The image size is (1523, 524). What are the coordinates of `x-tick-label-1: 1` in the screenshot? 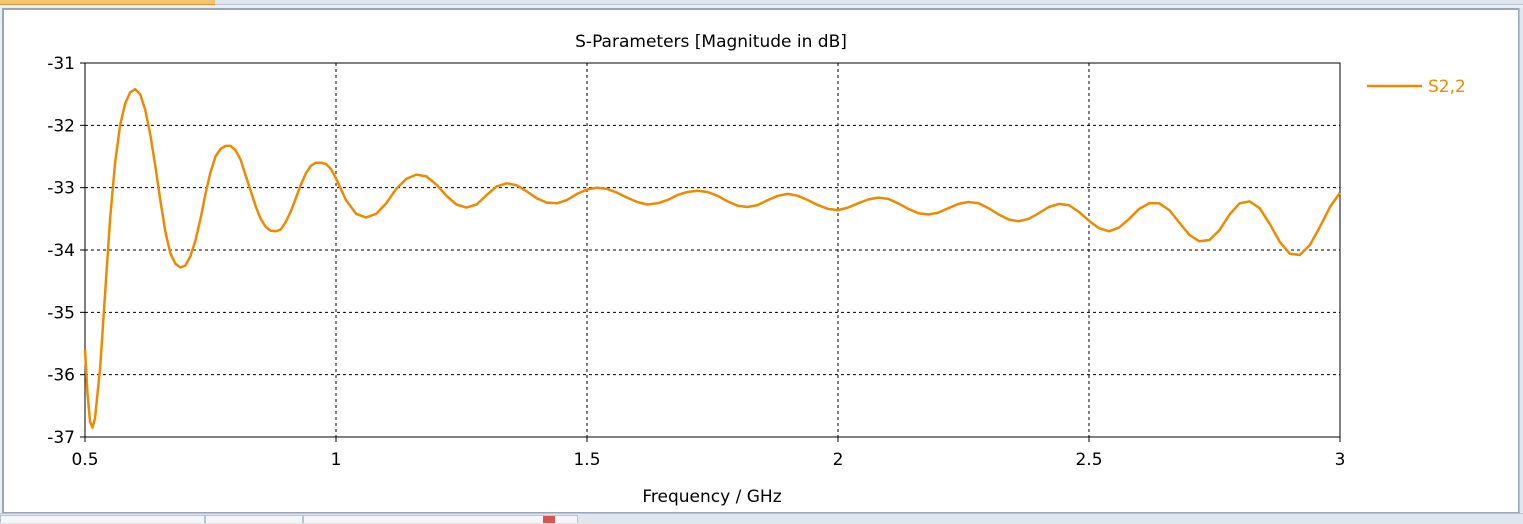 It's located at (336, 460).